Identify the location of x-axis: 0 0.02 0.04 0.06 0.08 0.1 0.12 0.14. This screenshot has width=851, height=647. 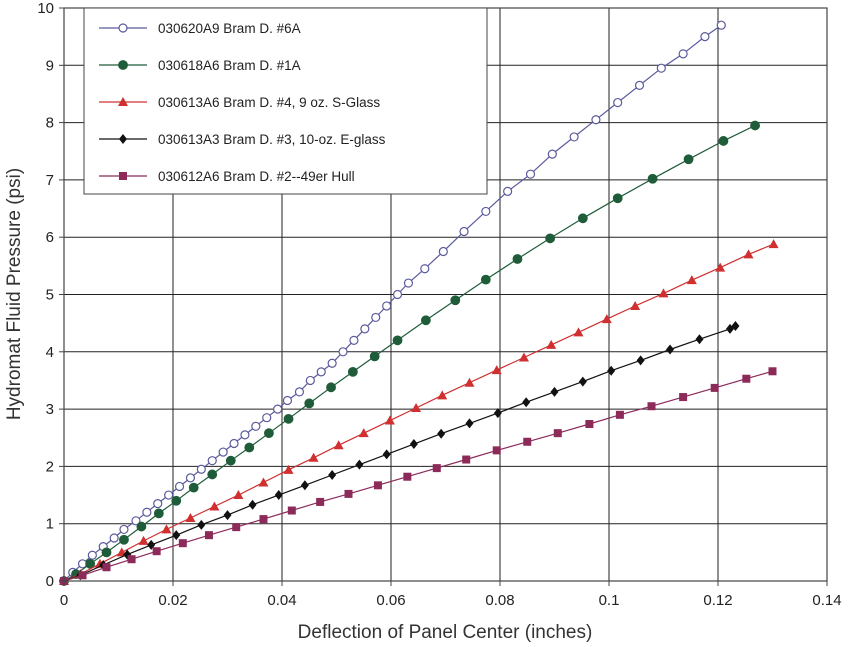
(451, 595).